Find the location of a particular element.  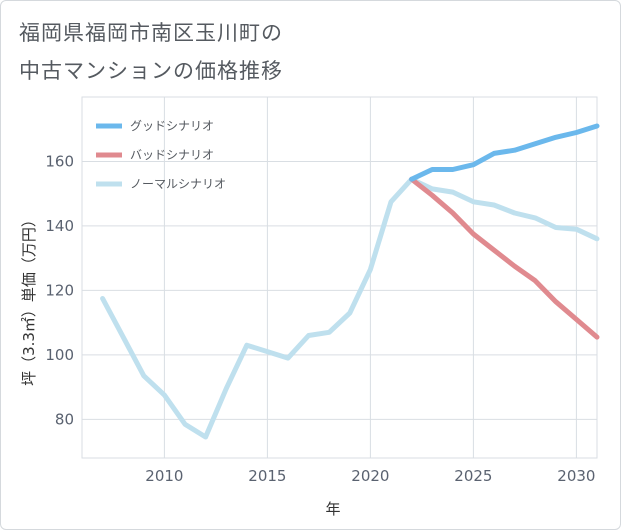

legend-item: ノーマルシナリオ is located at coordinates (161, 184).